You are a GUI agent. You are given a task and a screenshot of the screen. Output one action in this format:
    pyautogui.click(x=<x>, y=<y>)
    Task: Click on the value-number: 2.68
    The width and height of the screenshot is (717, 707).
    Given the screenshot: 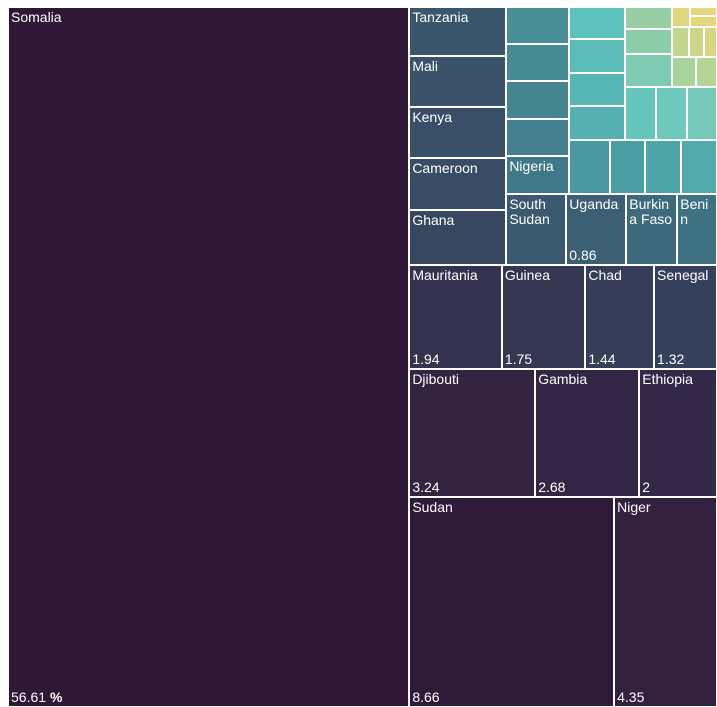 What is the action you would take?
    pyautogui.click(x=552, y=487)
    